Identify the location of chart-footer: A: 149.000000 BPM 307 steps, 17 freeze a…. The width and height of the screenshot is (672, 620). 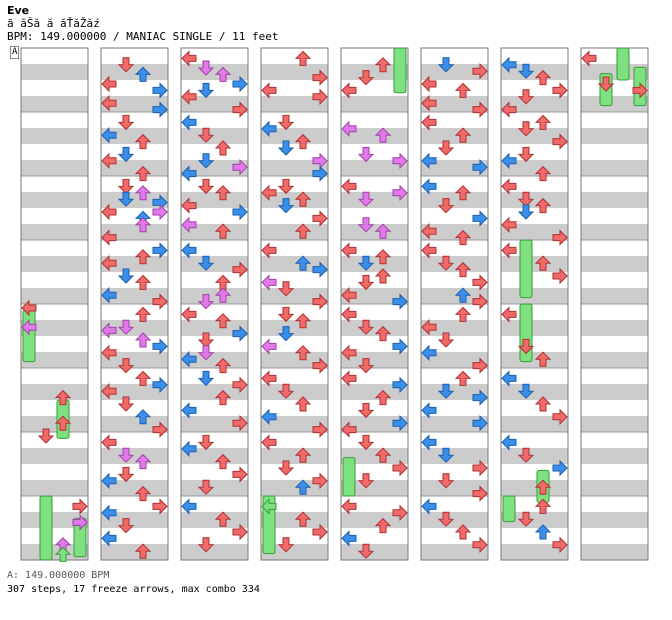
(133, 583).